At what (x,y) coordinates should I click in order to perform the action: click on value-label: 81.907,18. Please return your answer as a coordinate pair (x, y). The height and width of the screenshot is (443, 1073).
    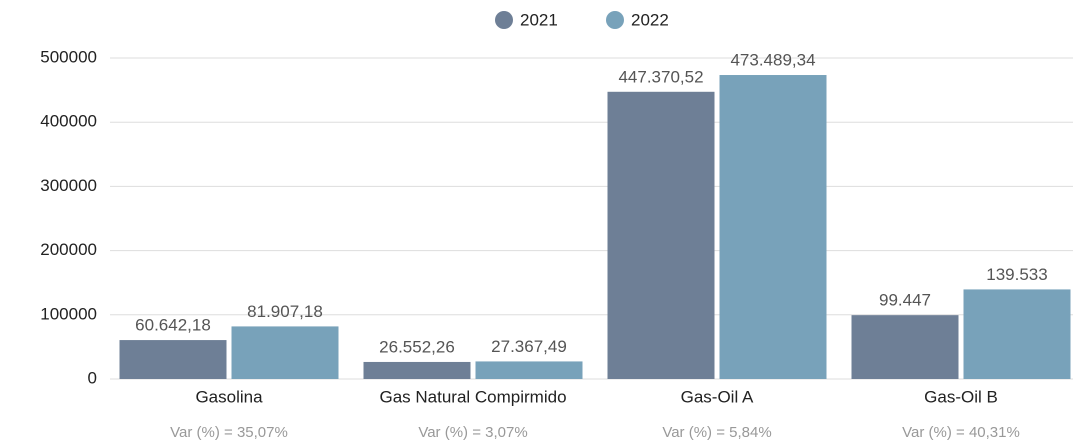
    Looking at the image, I should click on (285, 311).